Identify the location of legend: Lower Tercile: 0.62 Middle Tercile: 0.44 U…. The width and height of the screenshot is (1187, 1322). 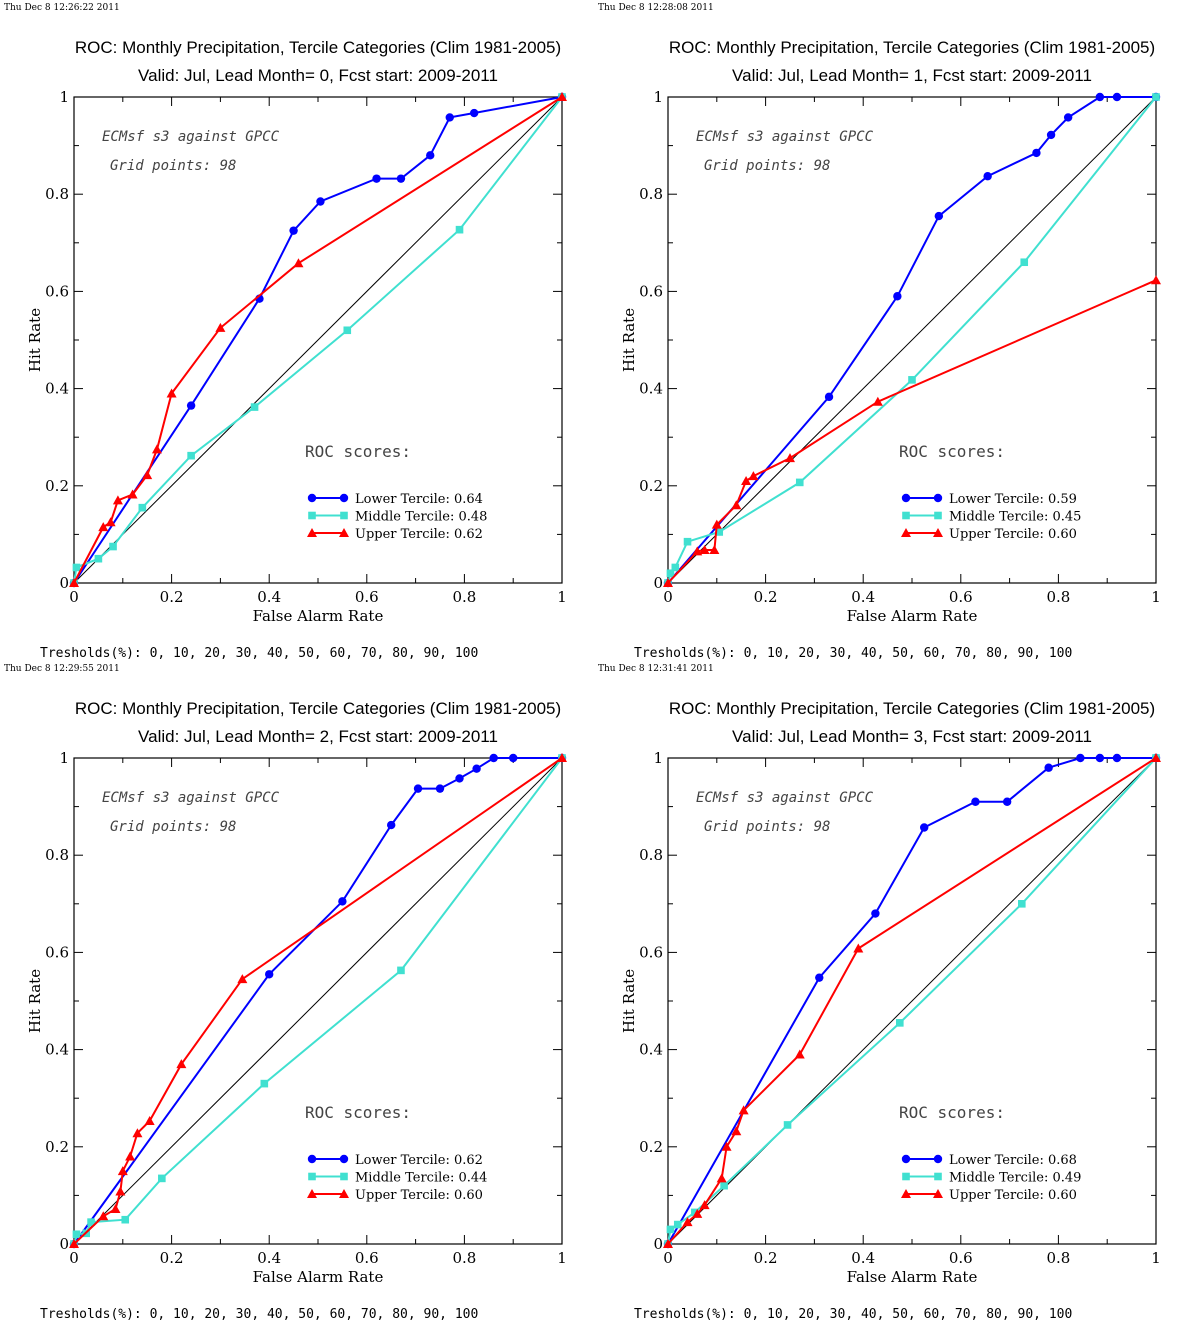
(397, 1178).